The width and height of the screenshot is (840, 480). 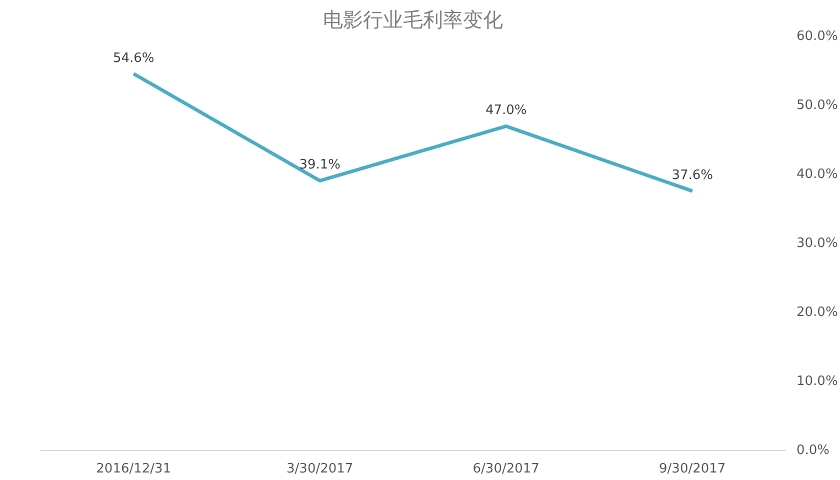 What do you see at coordinates (817, 105) in the screenshot?
I see `y-tick-label: 50.0%` at bounding box center [817, 105].